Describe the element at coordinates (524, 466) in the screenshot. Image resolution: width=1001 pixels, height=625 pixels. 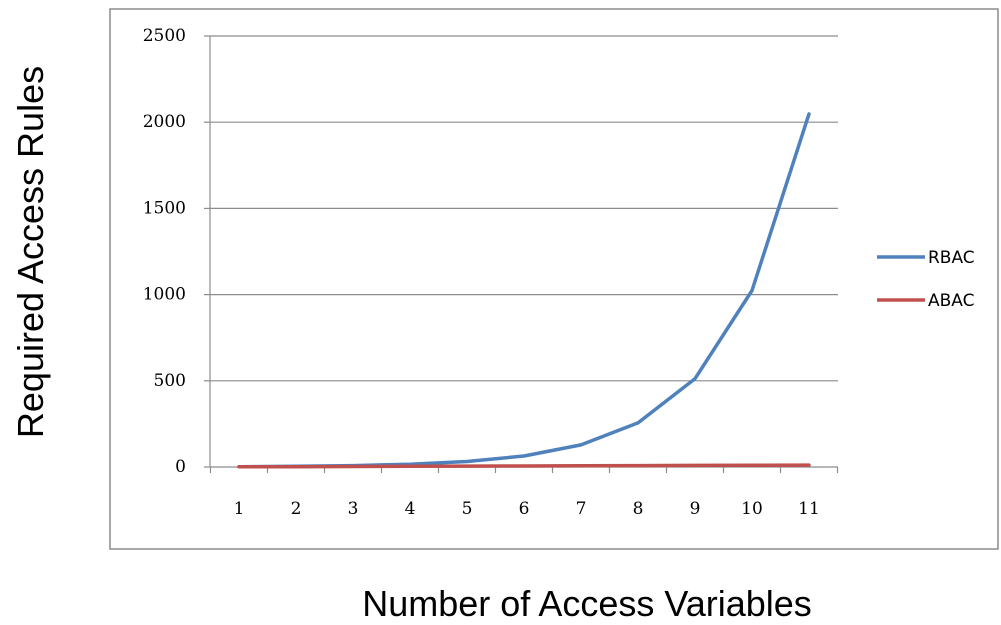
I see `series-line-abac` at that location.